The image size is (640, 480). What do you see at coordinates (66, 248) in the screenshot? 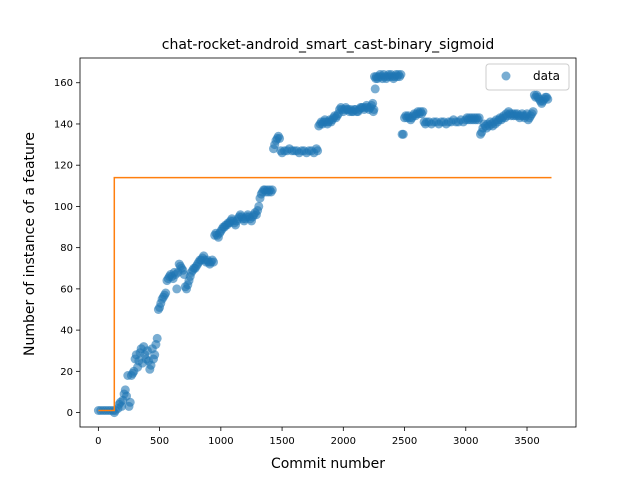
I see `y-tick-label: 80` at bounding box center [66, 248].